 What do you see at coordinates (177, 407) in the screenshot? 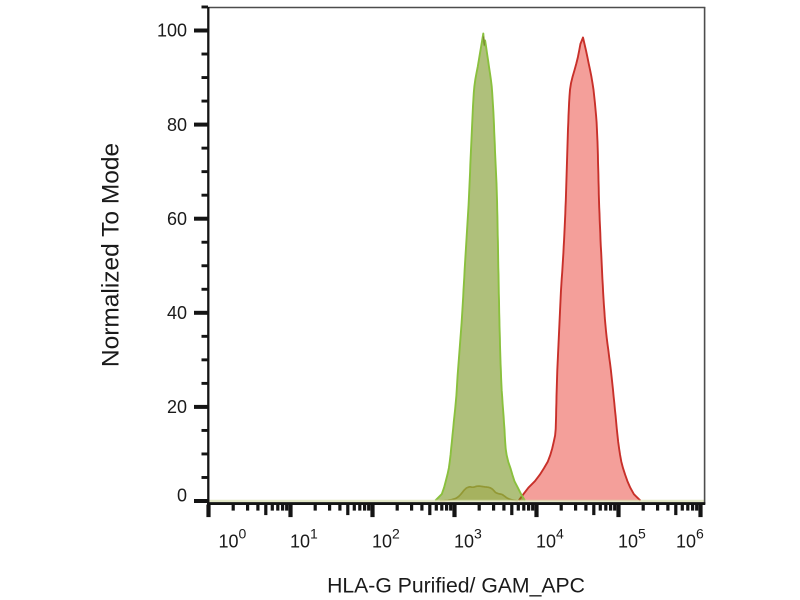
I see `svg-text: 20` at bounding box center [177, 407].